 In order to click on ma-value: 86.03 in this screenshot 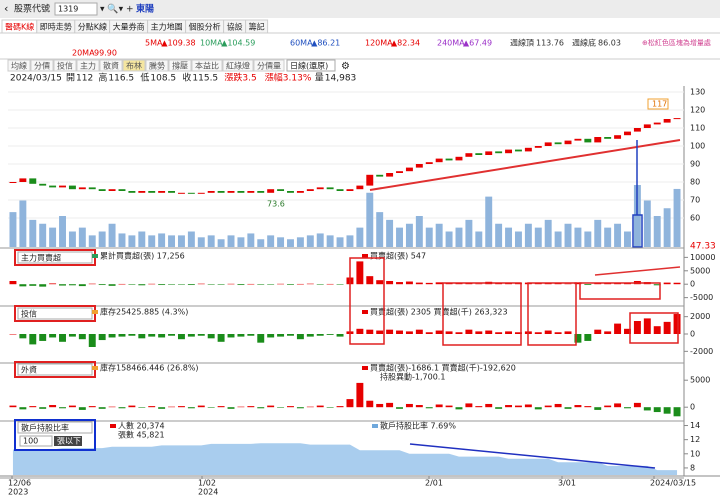, I will do `click(609, 43)`.